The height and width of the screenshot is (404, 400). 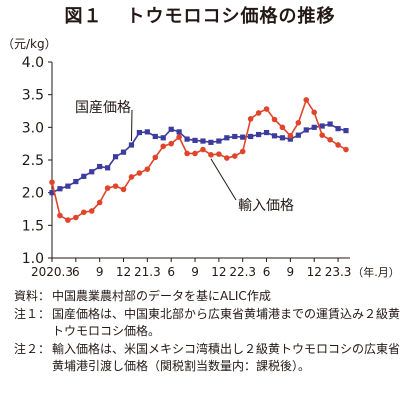 What do you see at coordinates (32, 349) in the screenshot?
I see `note-label: 注２：` at bounding box center [32, 349].